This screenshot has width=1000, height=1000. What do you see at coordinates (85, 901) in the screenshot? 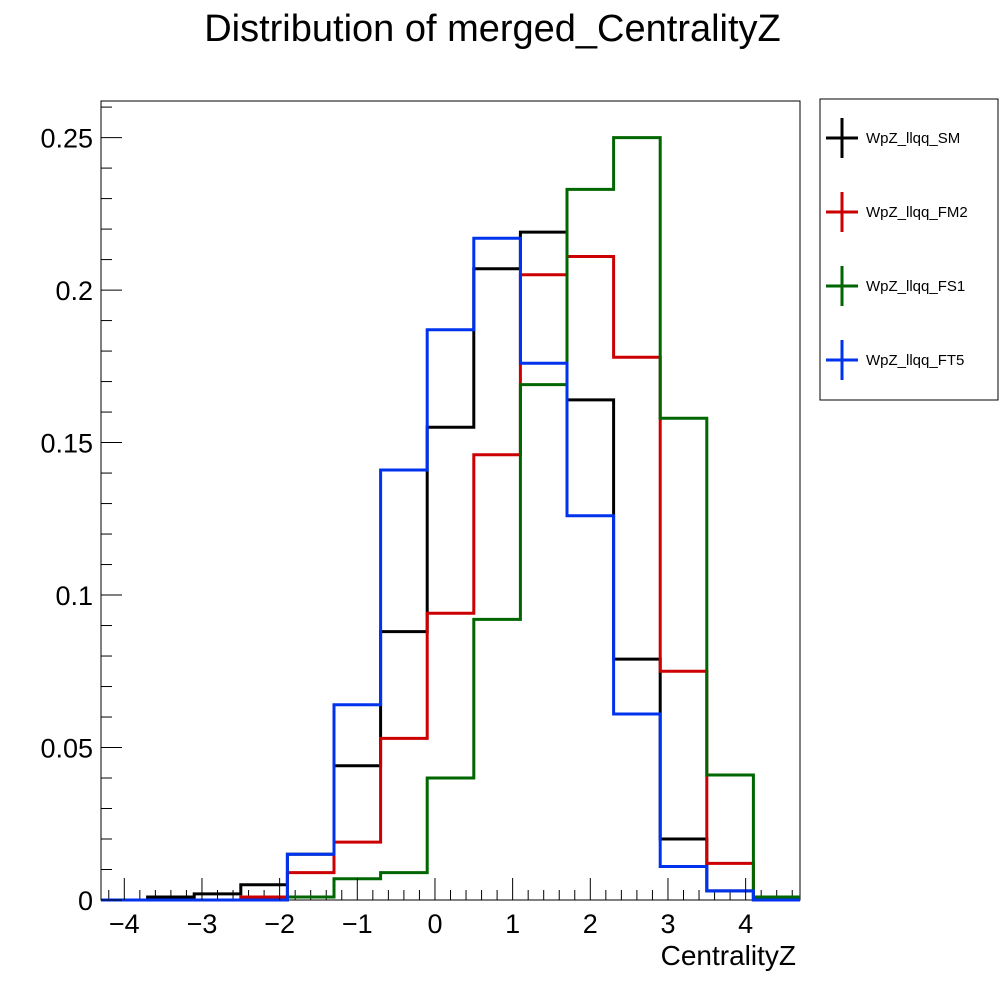
I see `y-tick-label: 0` at bounding box center [85, 901].